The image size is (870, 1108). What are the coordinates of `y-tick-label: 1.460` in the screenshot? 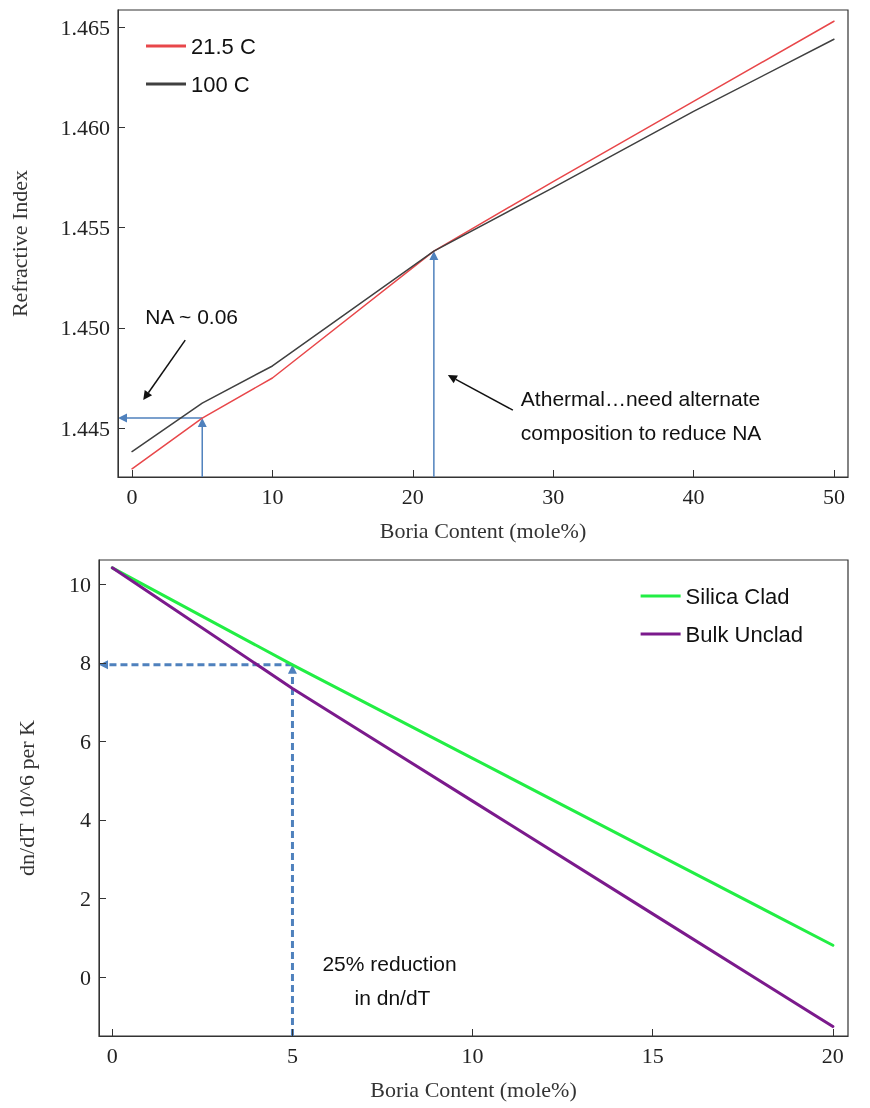 It's located at (85, 127).